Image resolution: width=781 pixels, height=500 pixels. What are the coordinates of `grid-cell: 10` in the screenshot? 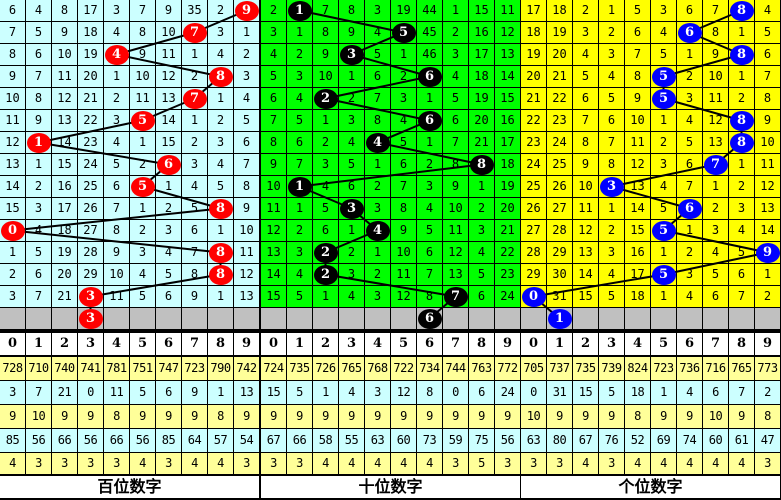 It's located at (273, 186).